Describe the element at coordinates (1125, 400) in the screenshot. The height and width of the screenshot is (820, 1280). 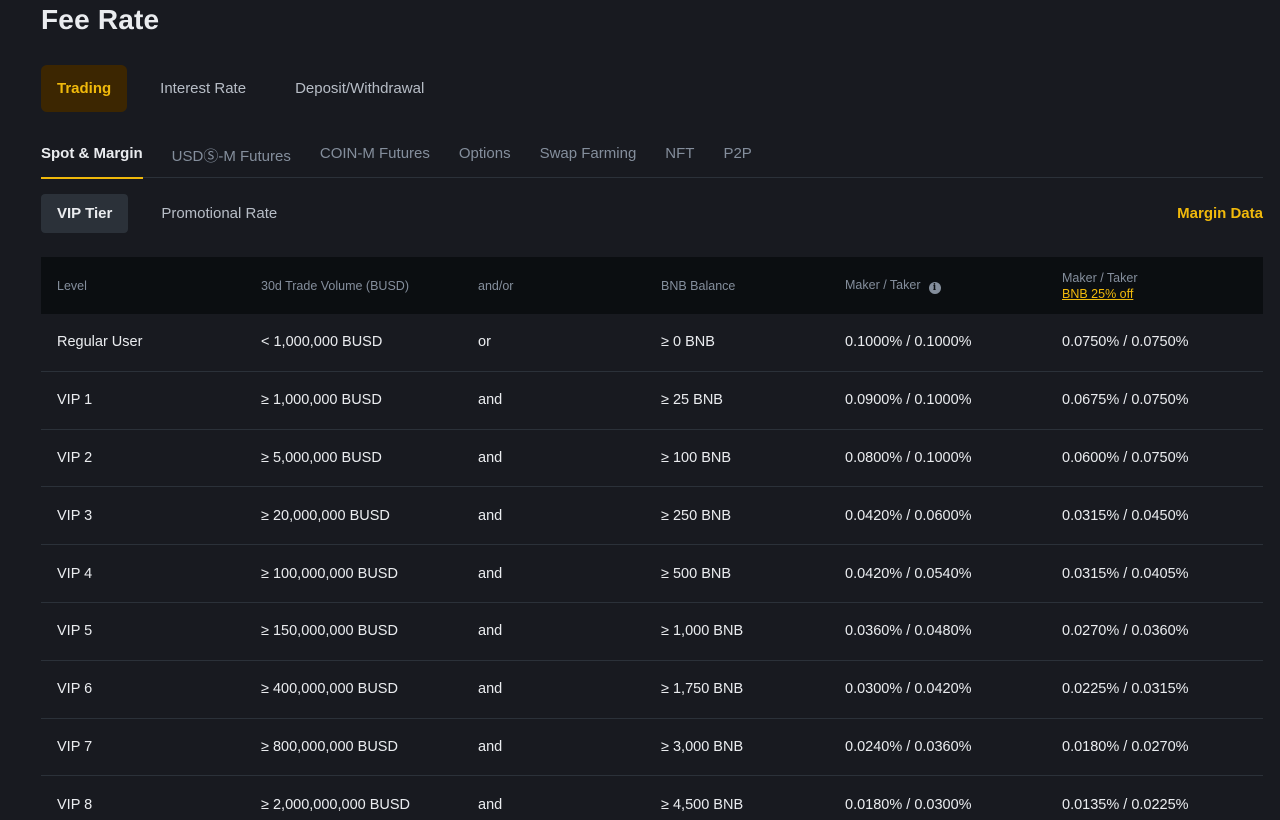
I see `cell-maker-taker-bnb: 0.0675% / 0.0750%` at that location.